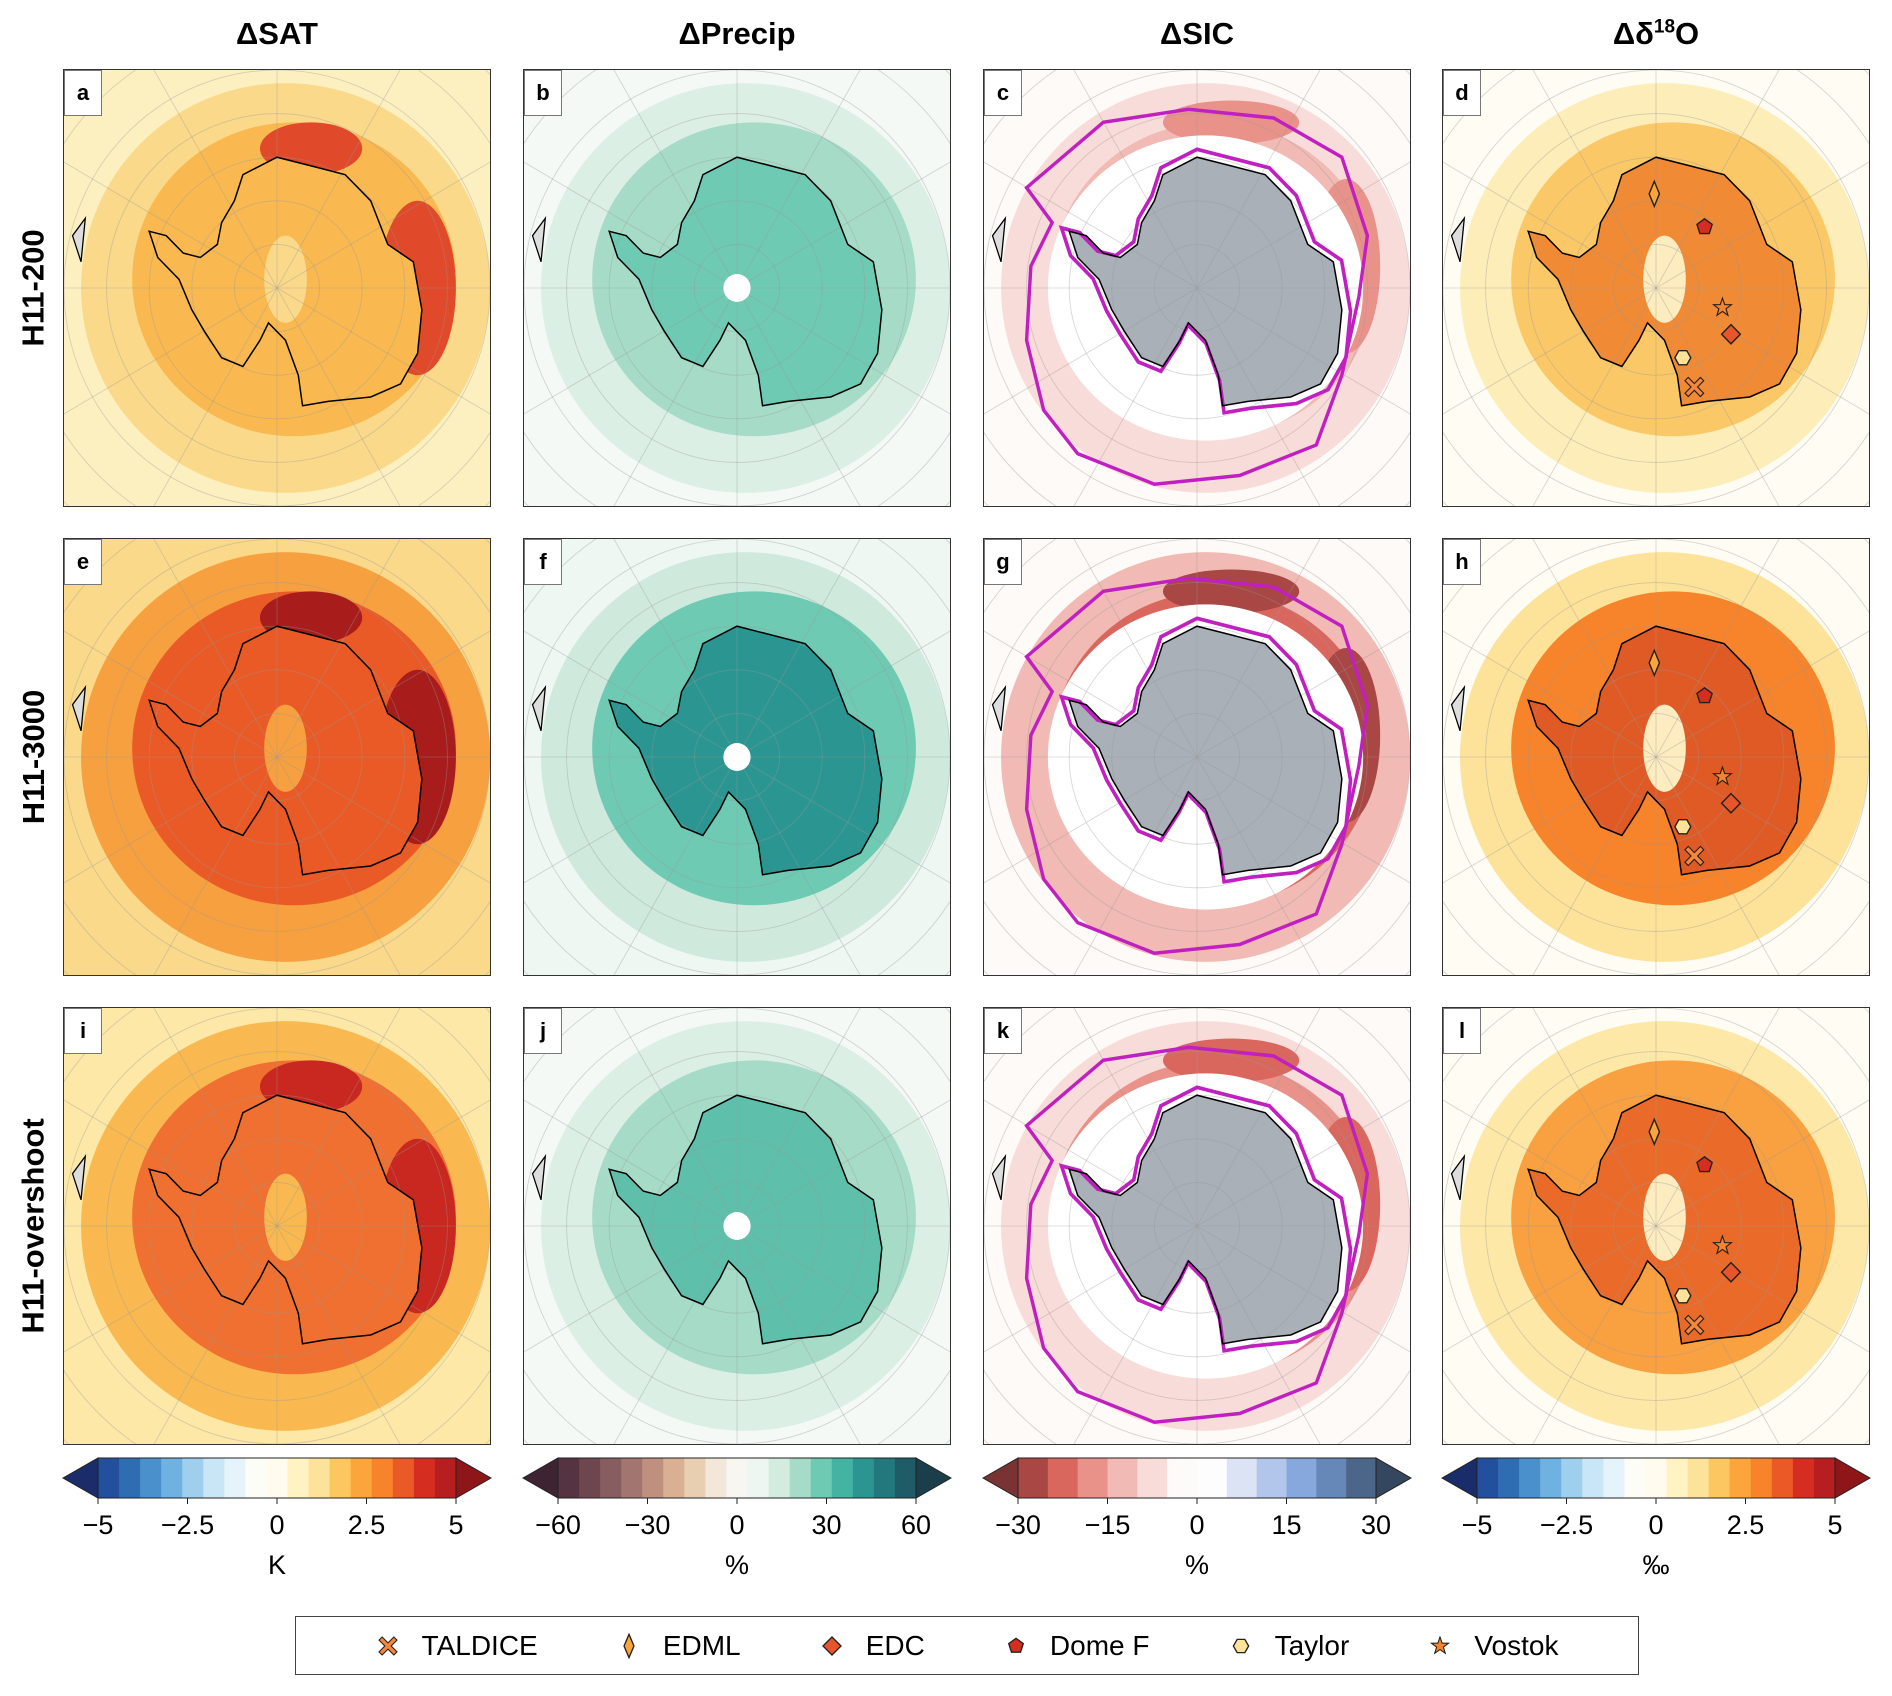  I want to click on sic-colorbar: −30 −15 0 15 30%, so click(1197, 1516).